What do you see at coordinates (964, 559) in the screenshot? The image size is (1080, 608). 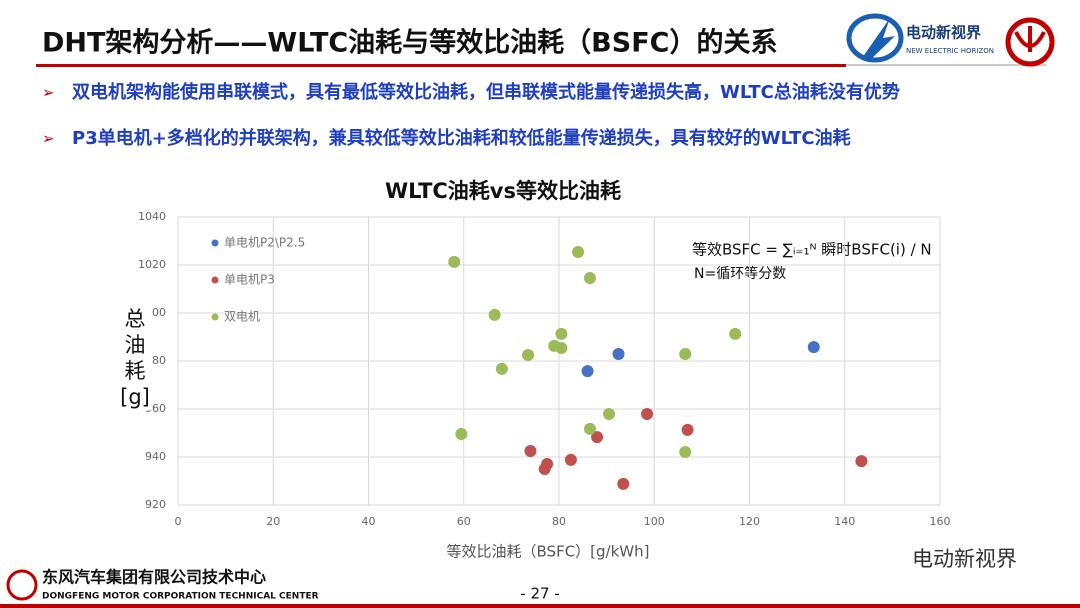 I see `watermark: 电动新视界` at bounding box center [964, 559].